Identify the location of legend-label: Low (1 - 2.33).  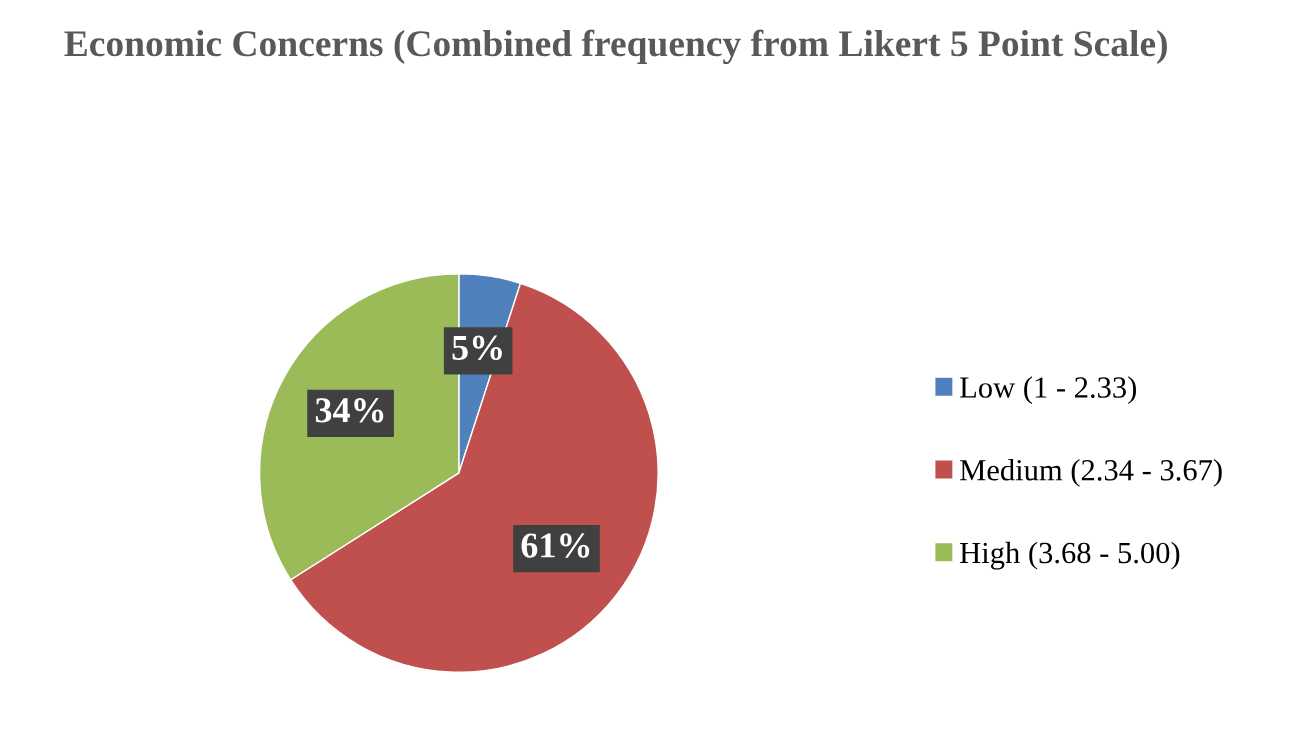
(1048, 390).